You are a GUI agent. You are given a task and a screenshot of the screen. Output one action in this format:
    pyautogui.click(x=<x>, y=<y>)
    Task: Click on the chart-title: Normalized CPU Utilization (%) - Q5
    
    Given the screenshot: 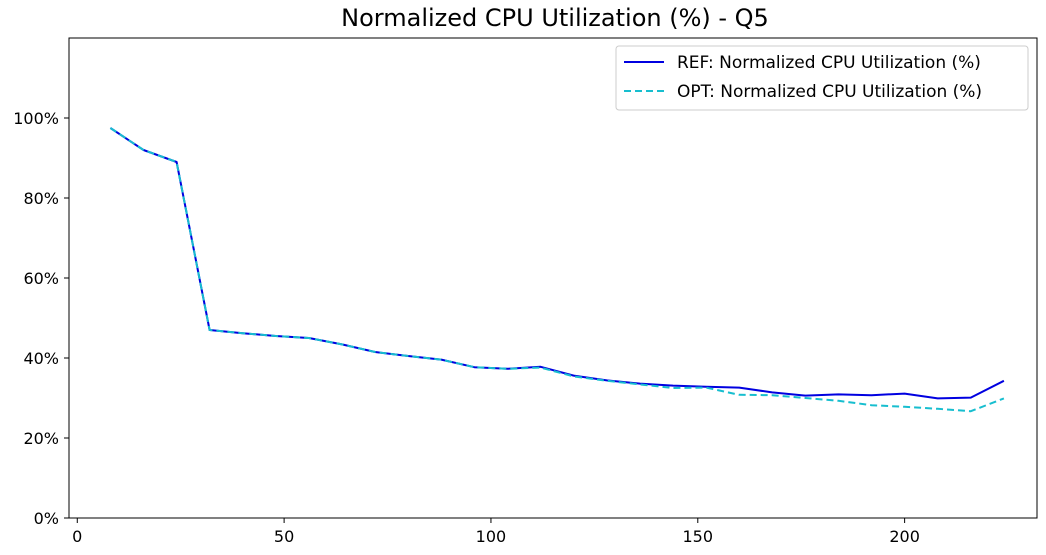 What is the action you would take?
    pyautogui.click(x=555, y=18)
    